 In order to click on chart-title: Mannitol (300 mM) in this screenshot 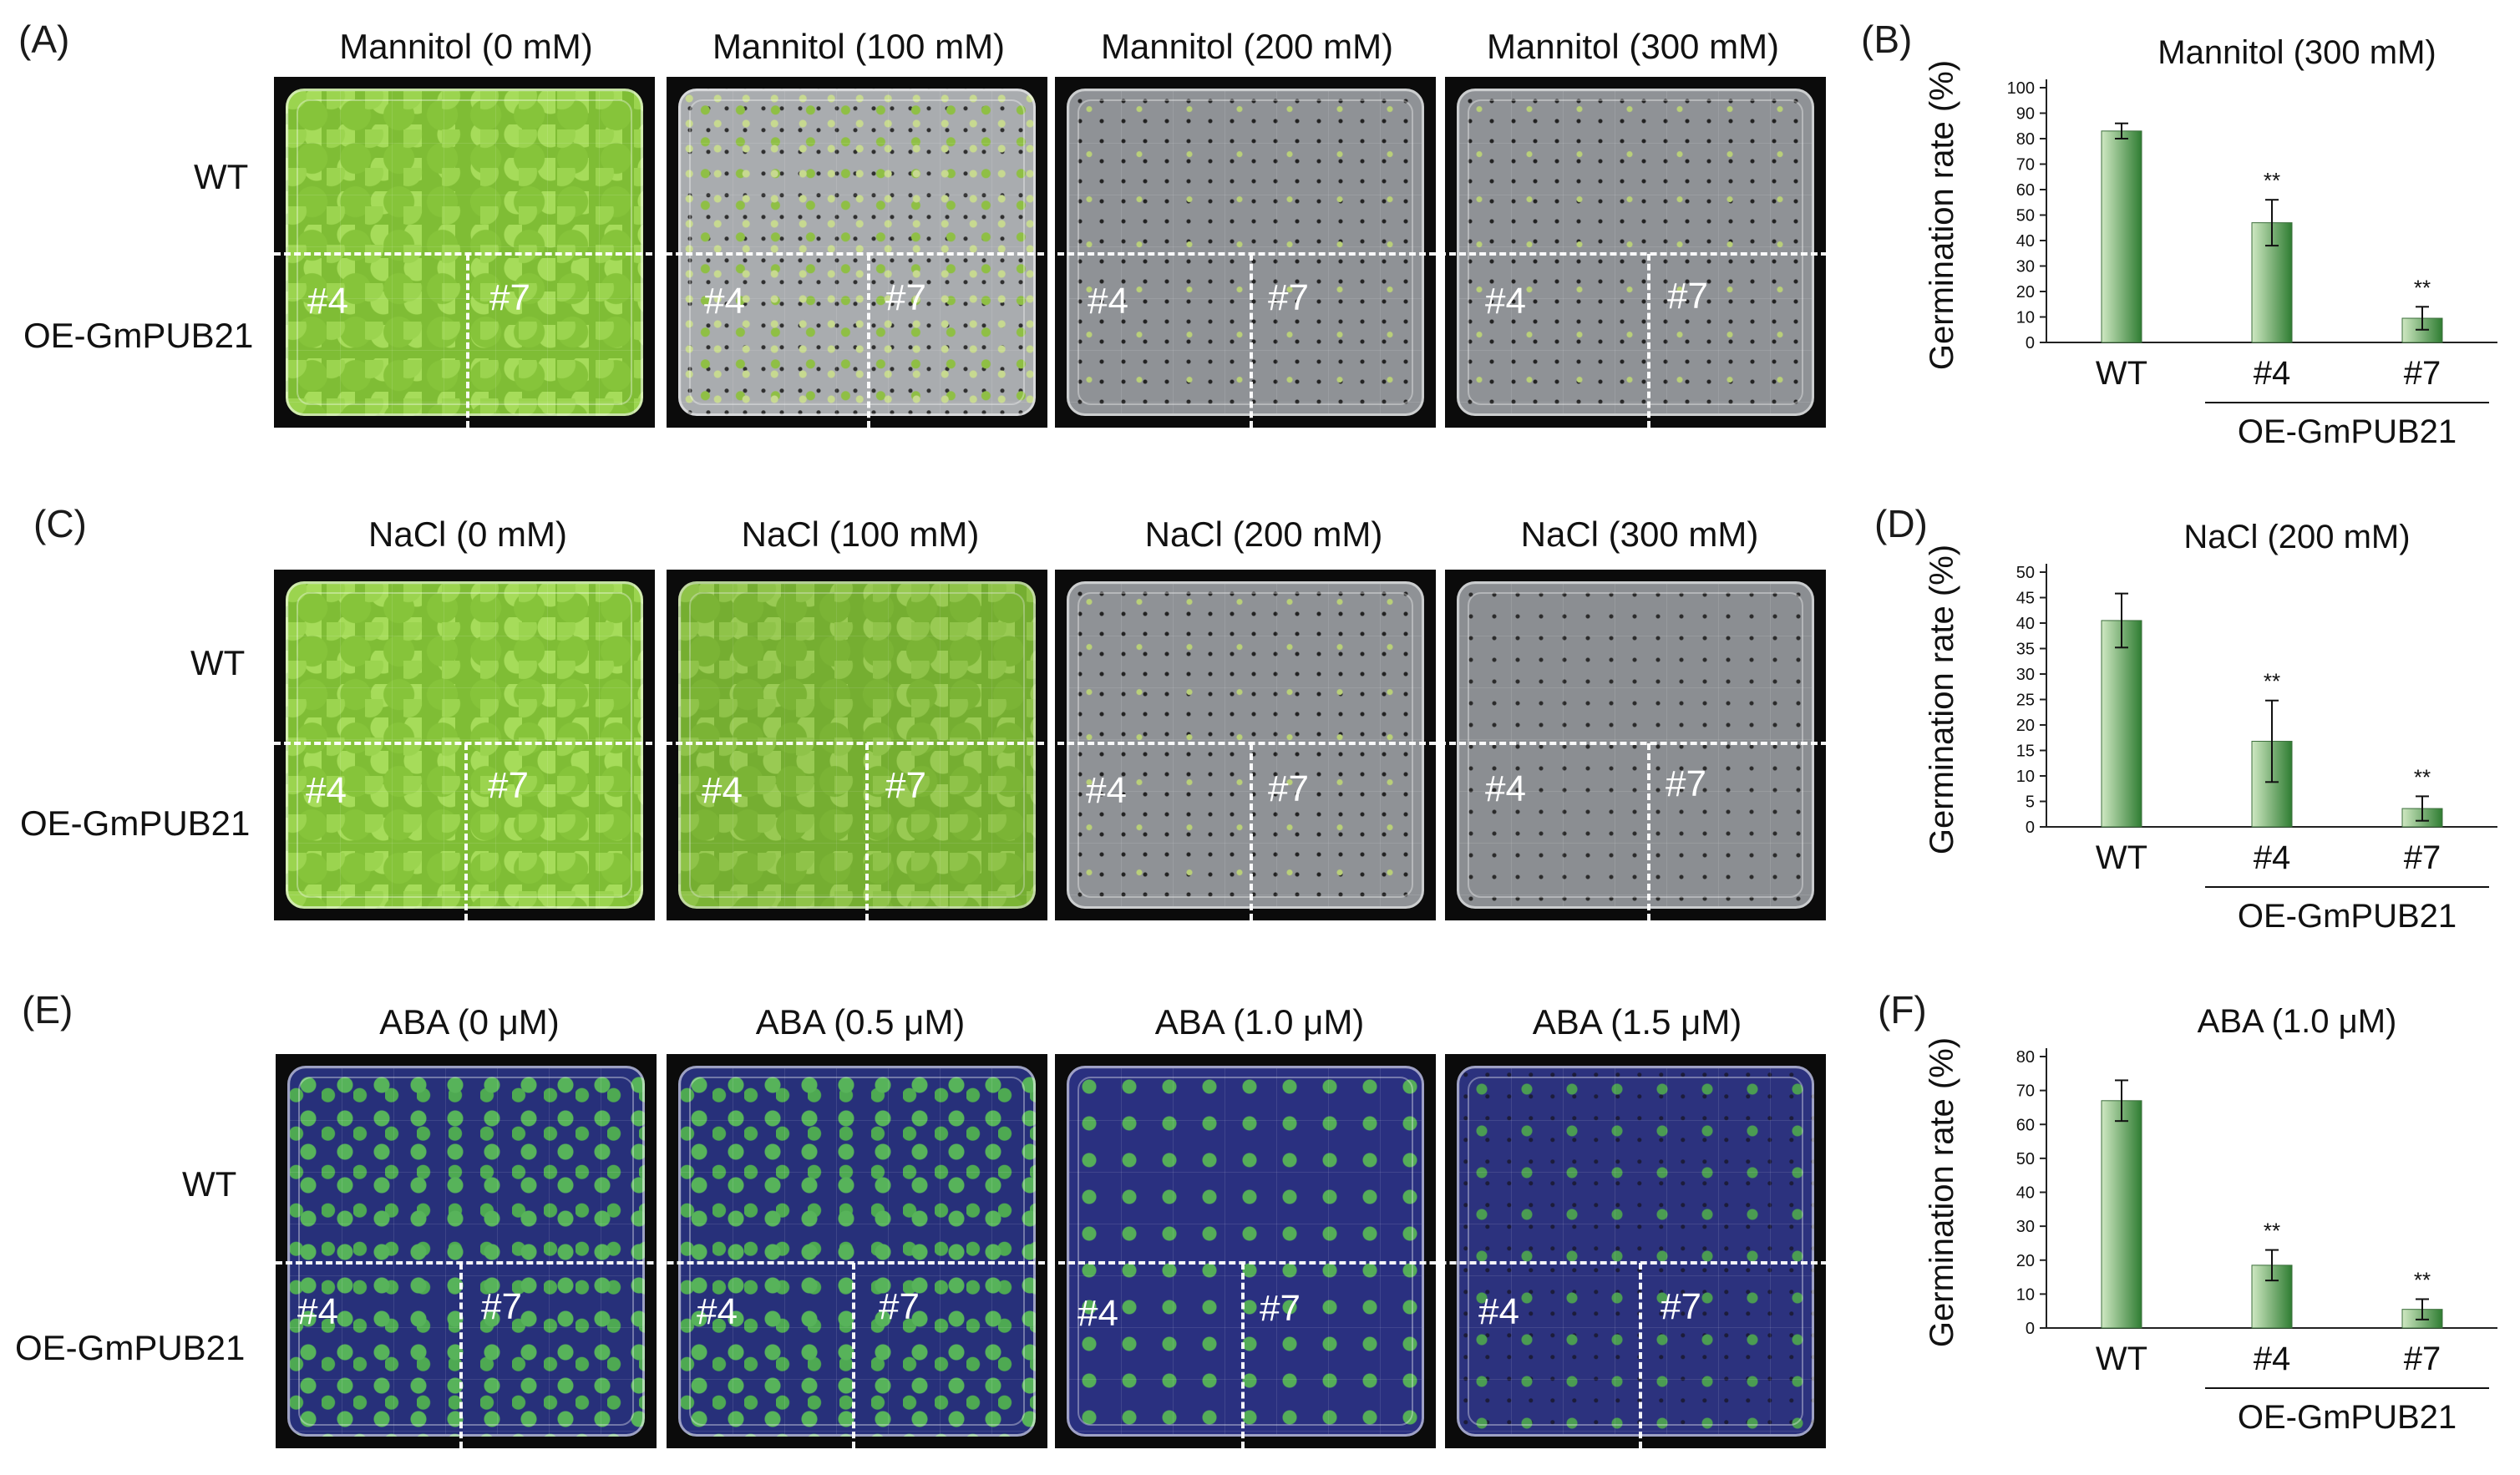, I will do `click(2296, 52)`.